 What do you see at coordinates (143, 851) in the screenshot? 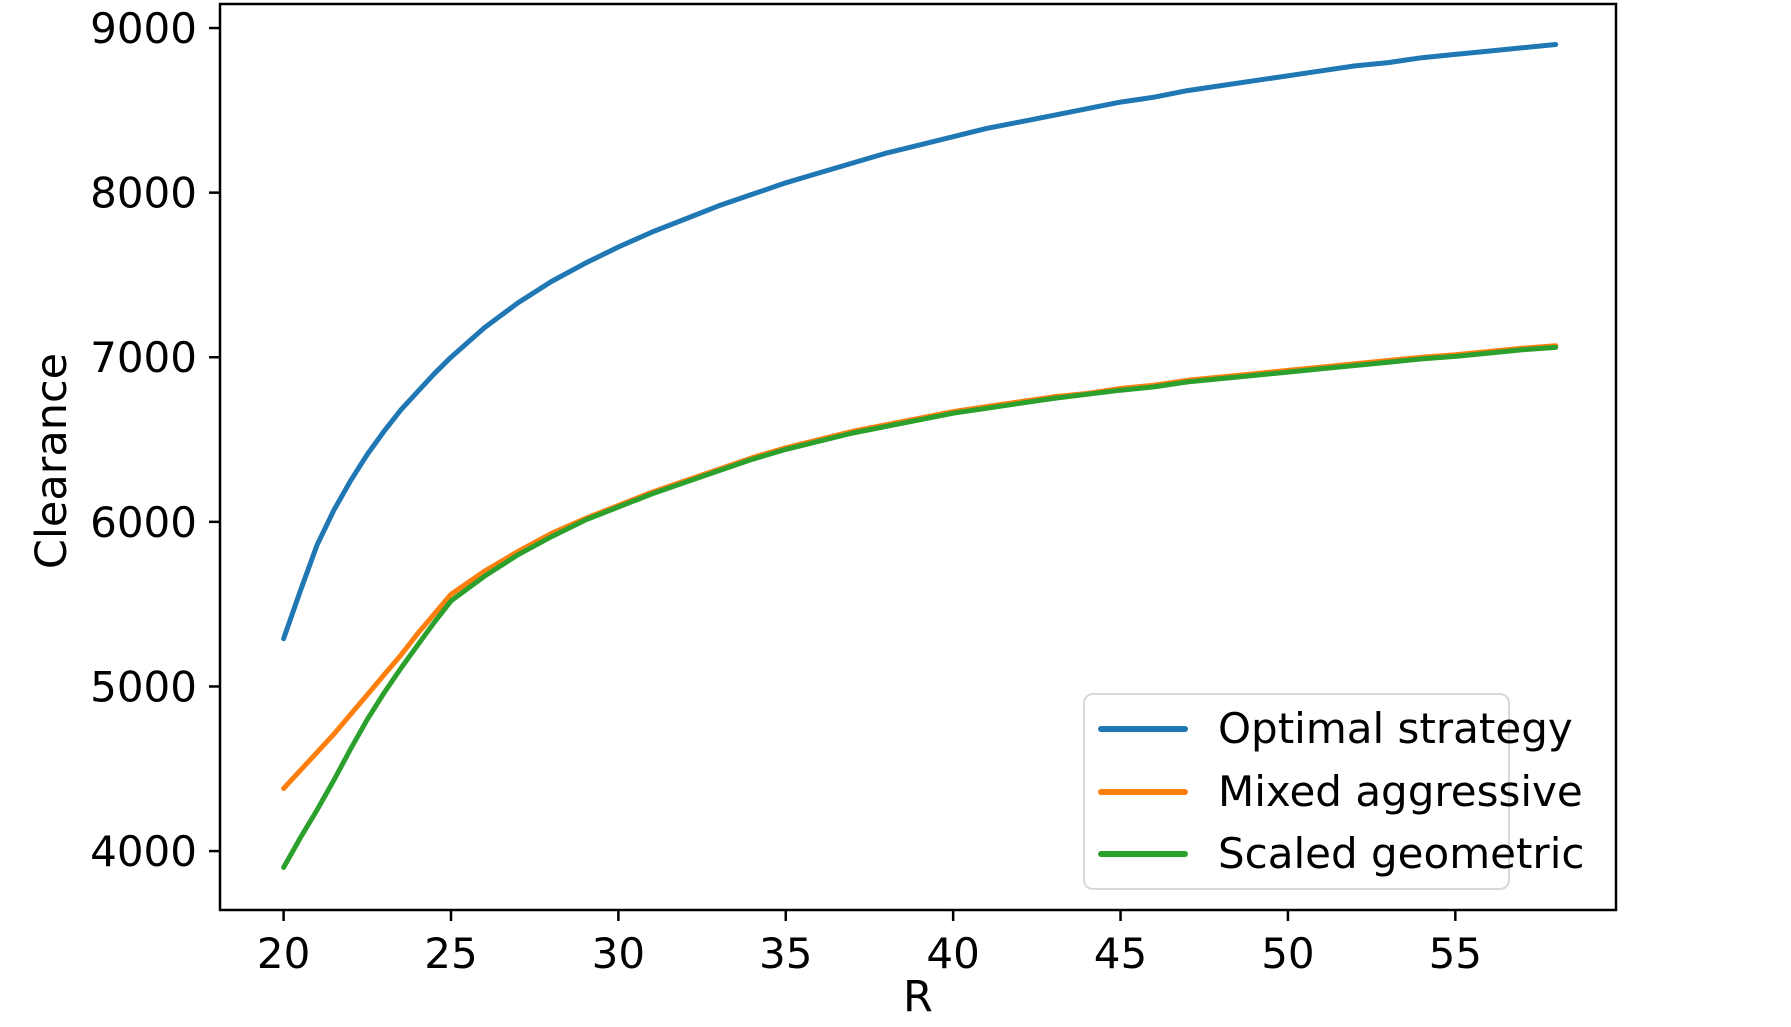
I see `y-tick-label: 4000` at bounding box center [143, 851].